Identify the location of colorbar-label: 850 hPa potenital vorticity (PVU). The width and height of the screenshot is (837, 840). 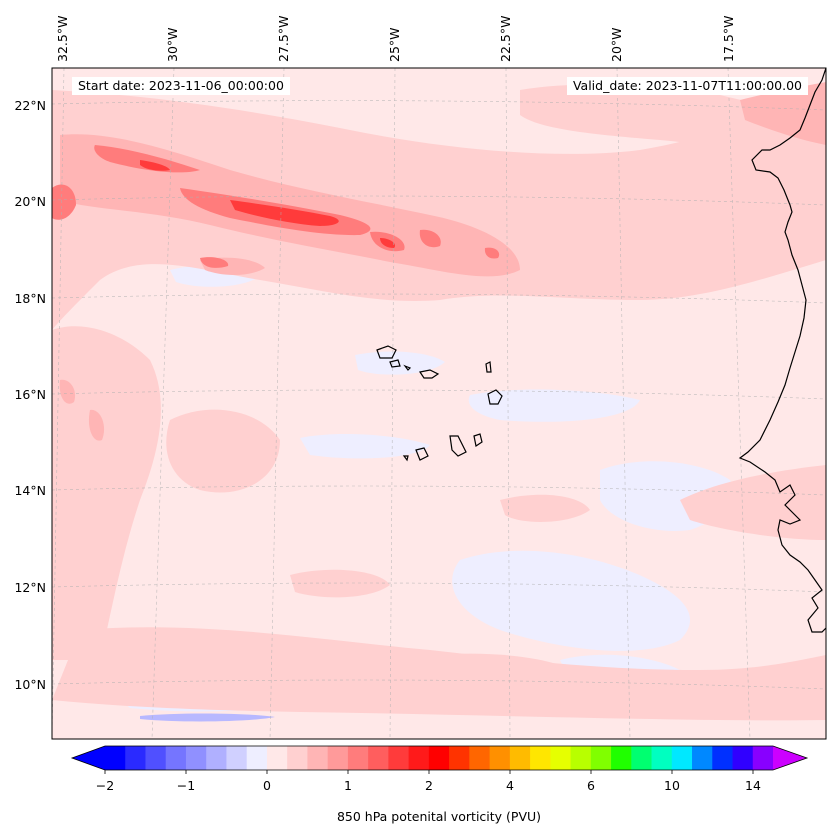
(439, 816).